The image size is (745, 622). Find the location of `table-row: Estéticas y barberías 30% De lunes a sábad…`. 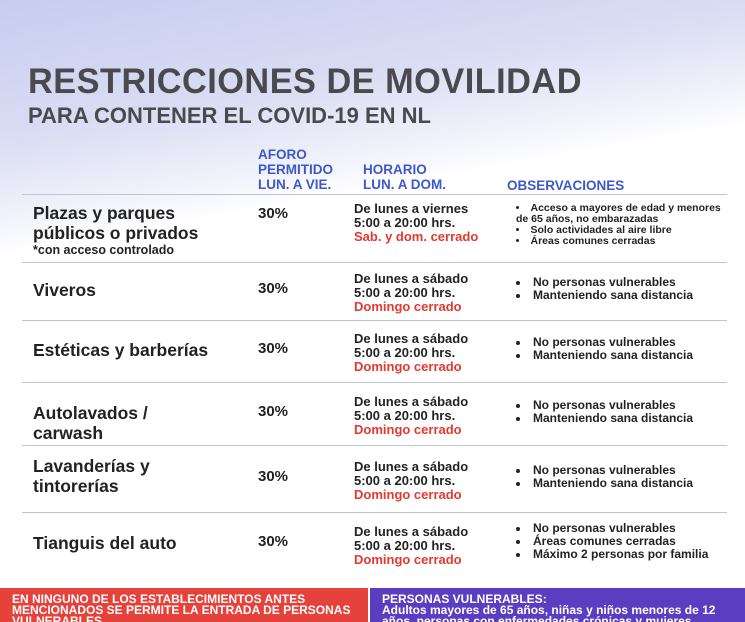

table-row: Estéticas y barberías 30% De lunes a sábad… is located at coordinates (374, 351).